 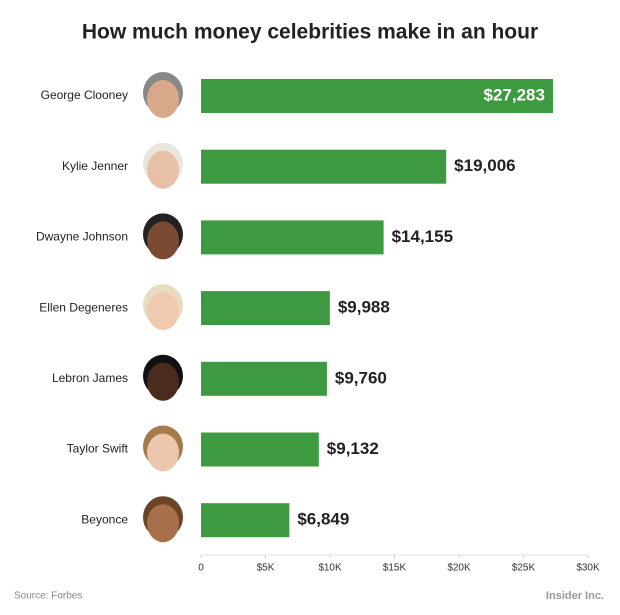 What do you see at coordinates (575, 596) in the screenshot?
I see `brand: Insider Inc.` at bounding box center [575, 596].